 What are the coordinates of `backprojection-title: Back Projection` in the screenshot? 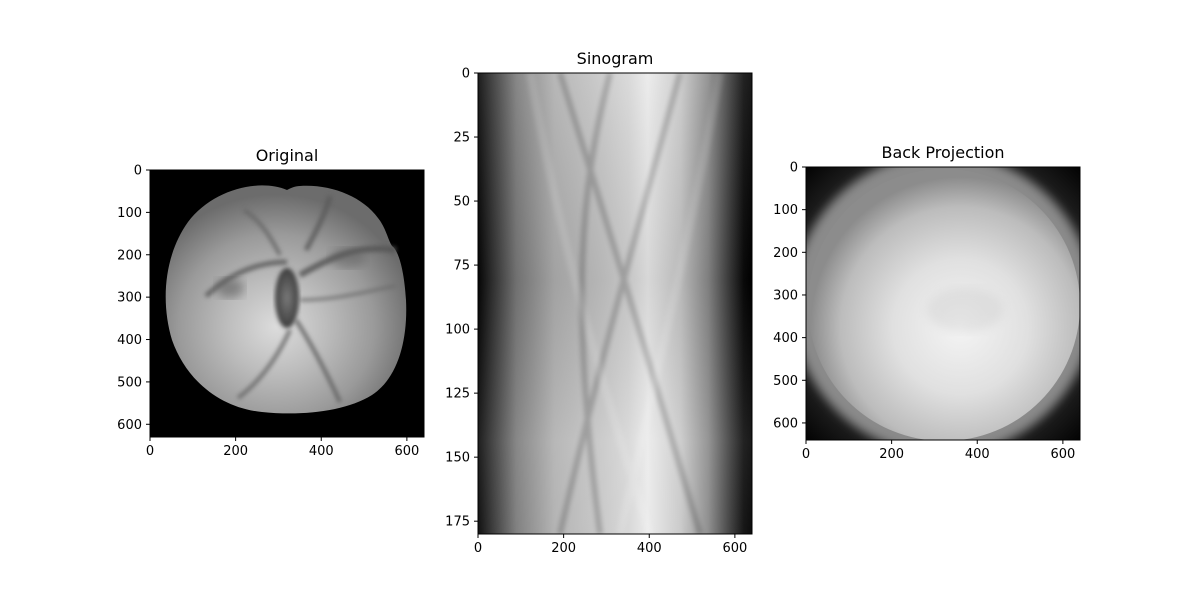 It's located at (942, 152).